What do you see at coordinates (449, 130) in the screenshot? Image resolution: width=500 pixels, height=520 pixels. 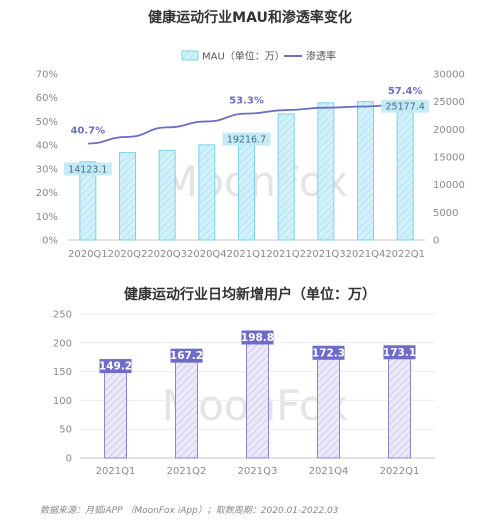 I see `y-right-tick: 20000` at bounding box center [449, 130].